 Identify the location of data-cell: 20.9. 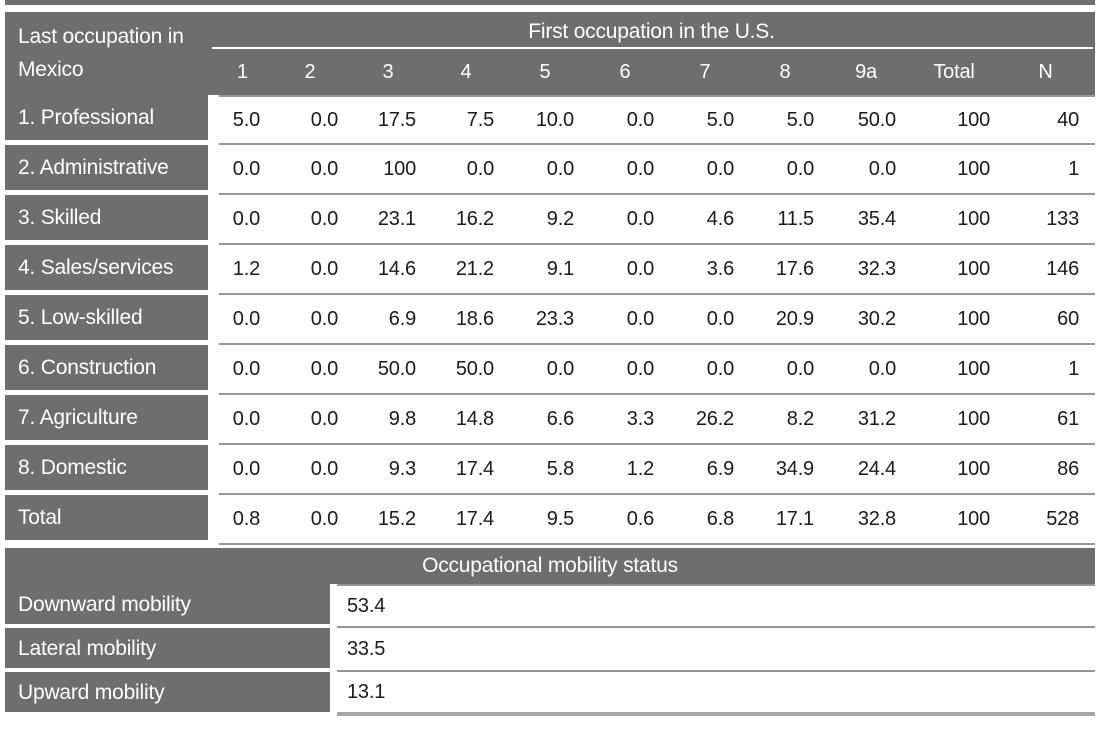
(794, 318).